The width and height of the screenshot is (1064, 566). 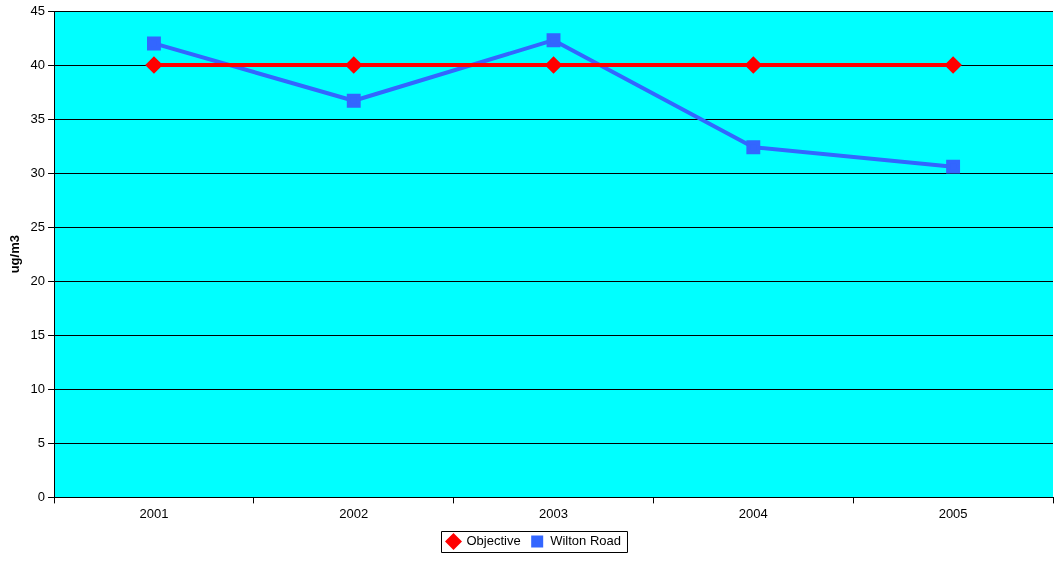 I want to click on x-tick-label: 2004, so click(x=753, y=513).